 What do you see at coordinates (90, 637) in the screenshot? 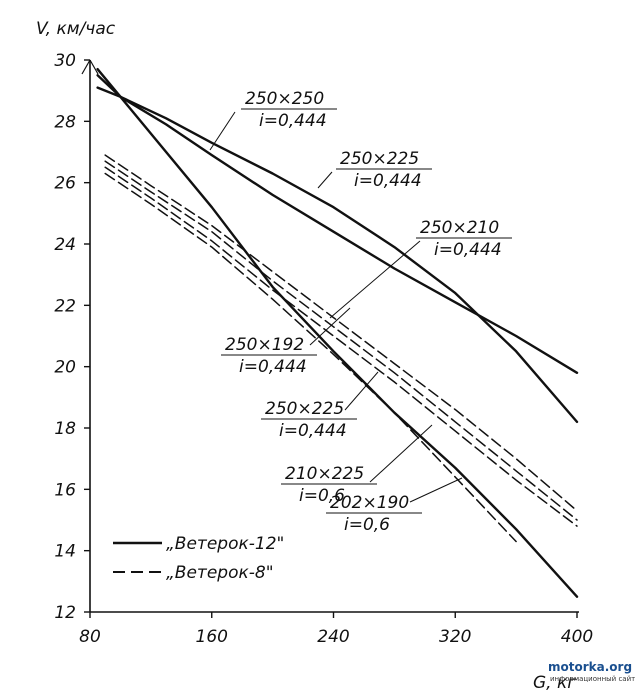
I see `x-tick-label: 80` at bounding box center [90, 637].